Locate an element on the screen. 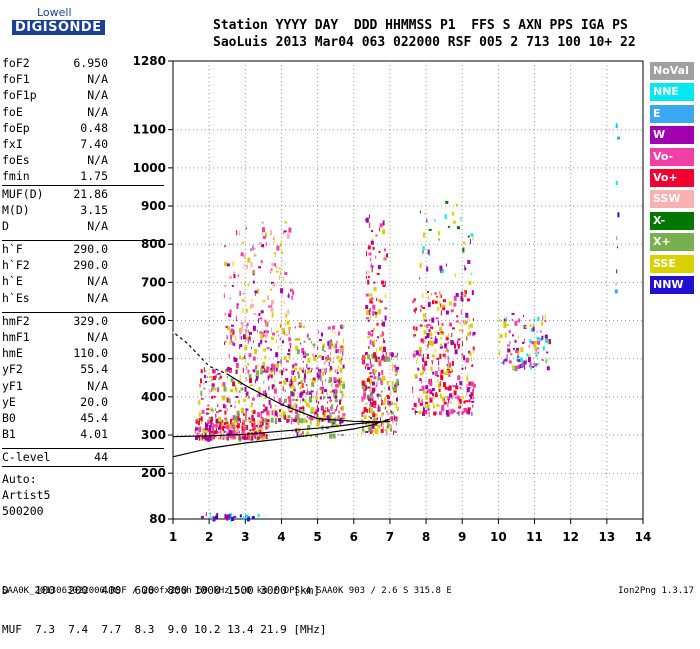  digisonde-logo: Lowell DIGISONDE is located at coordinates (54, 26).